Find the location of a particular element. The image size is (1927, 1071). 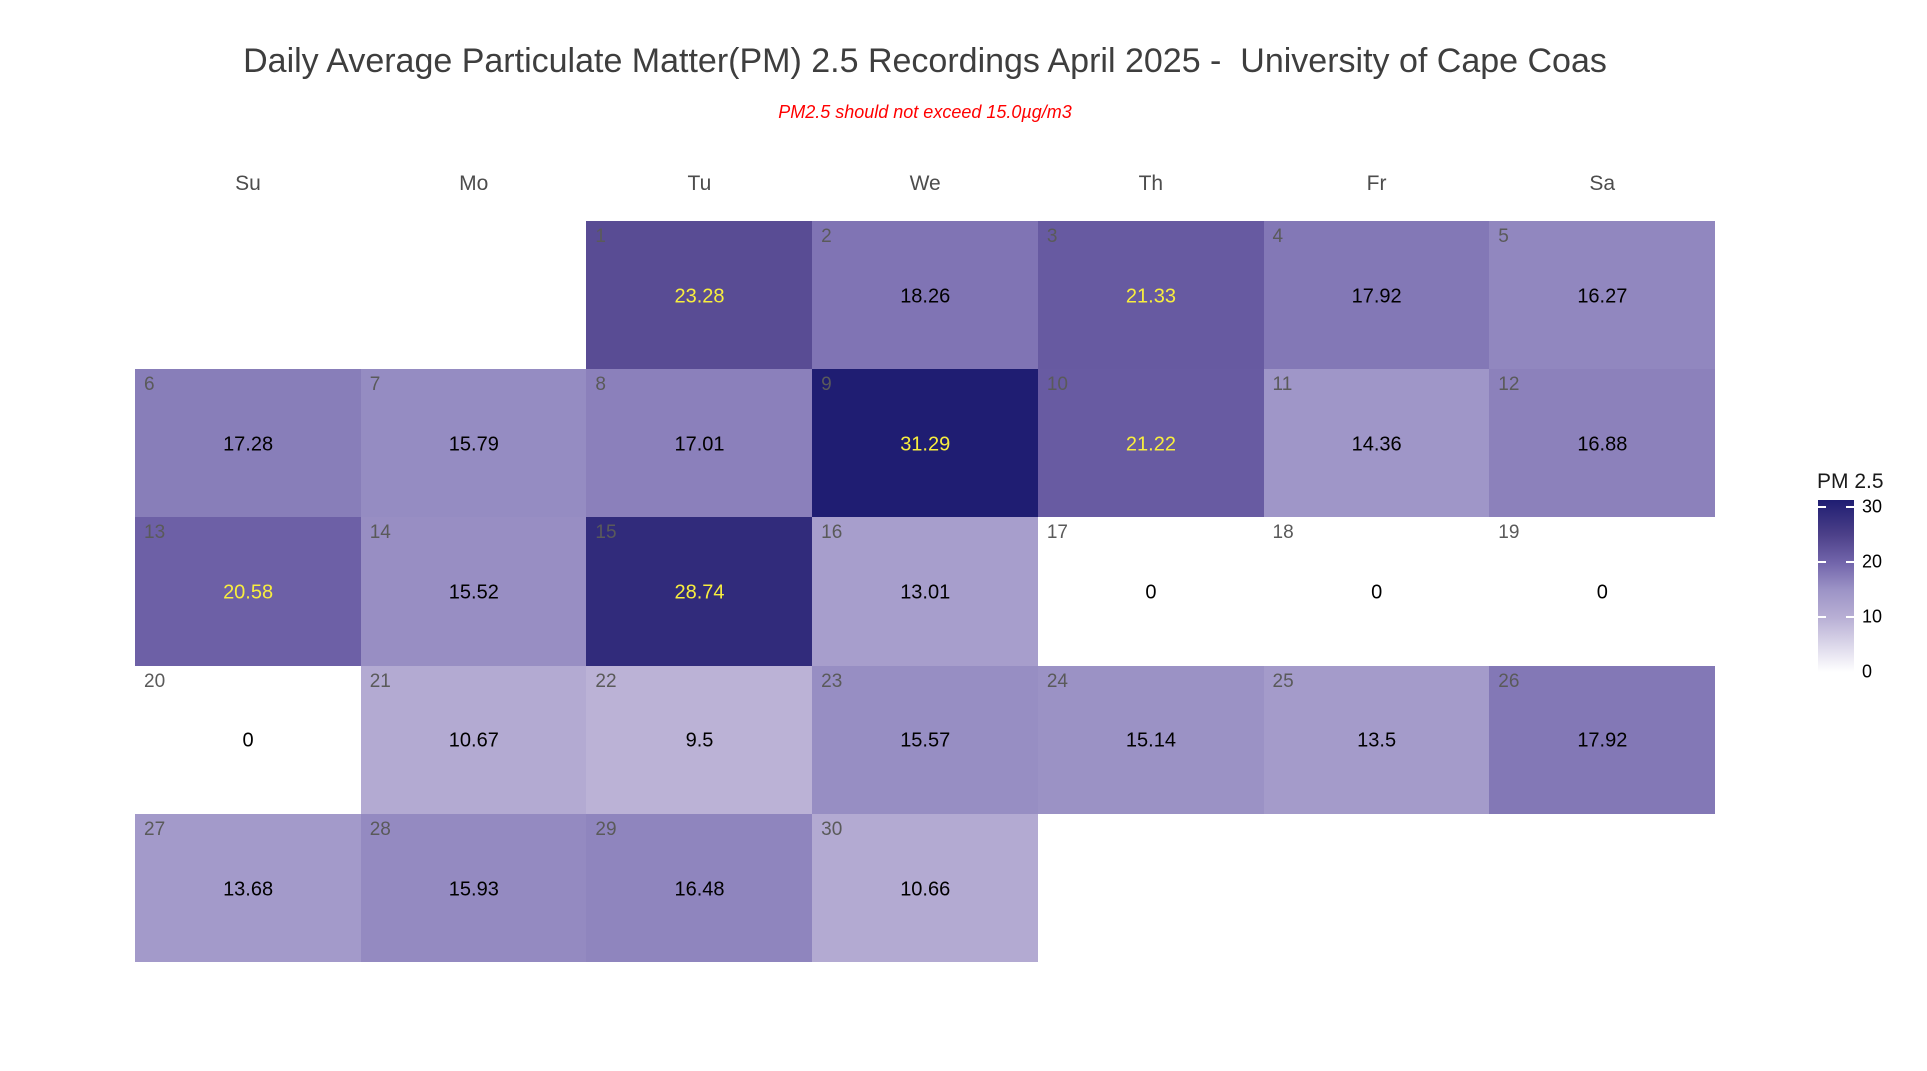

calendar-cell-day-7: 7 15.79 is located at coordinates (473, 443).